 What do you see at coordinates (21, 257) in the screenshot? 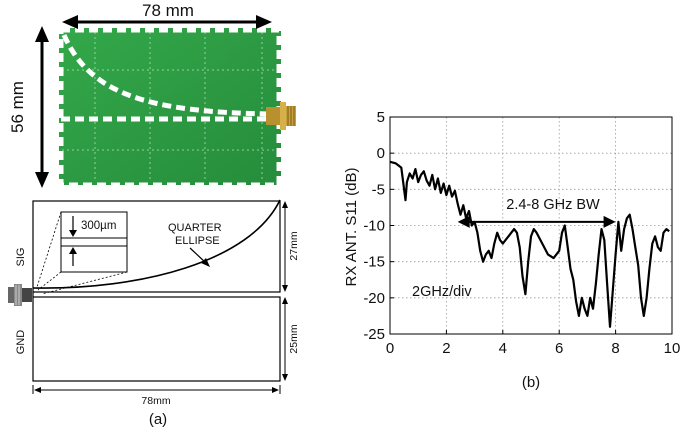
I see `sig-label: SIG` at bounding box center [21, 257].